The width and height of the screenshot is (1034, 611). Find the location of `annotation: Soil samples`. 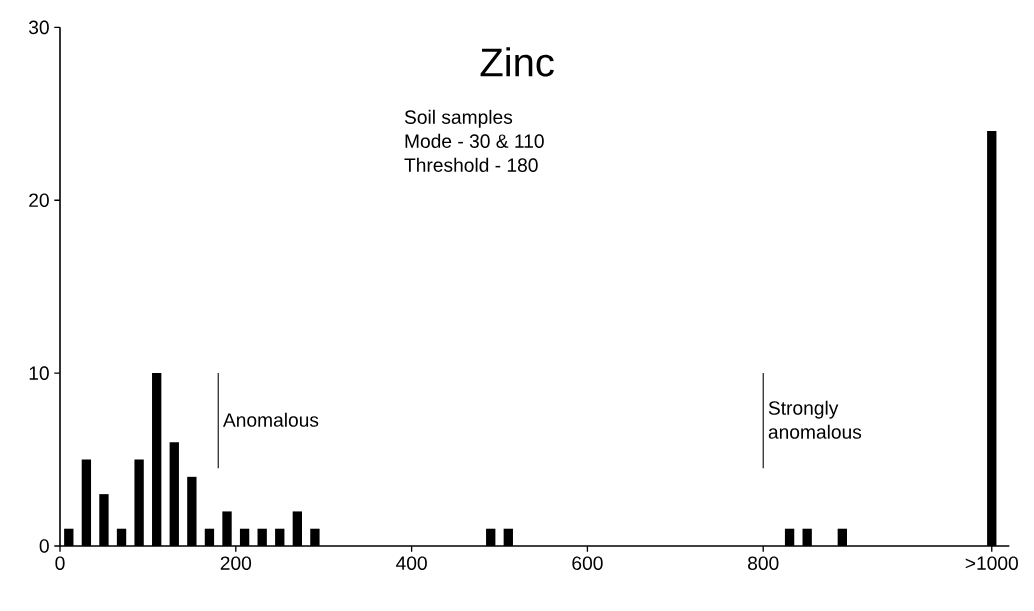

annotation: Soil samples is located at coordinates (458, 118).